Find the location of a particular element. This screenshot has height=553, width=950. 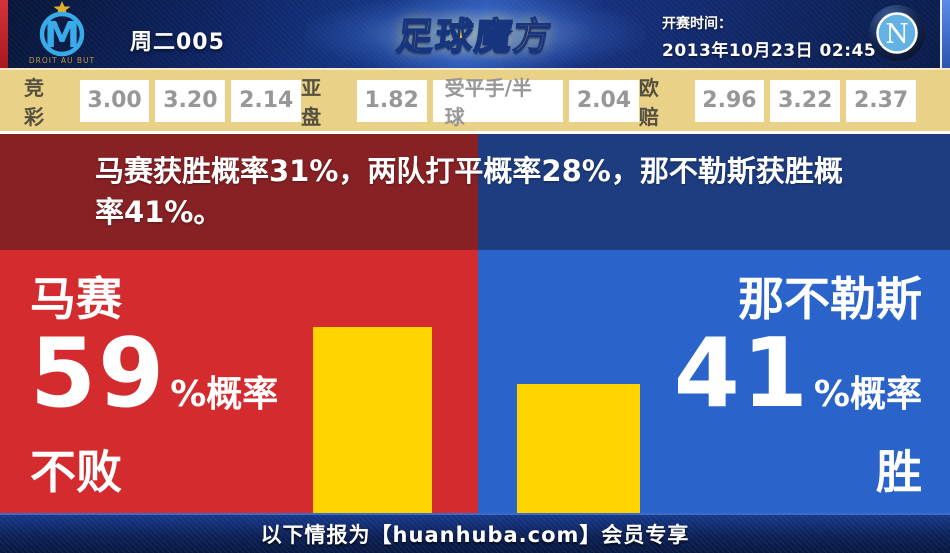

euro-away-odds: 2.37 is located at coordinates (881, 100).